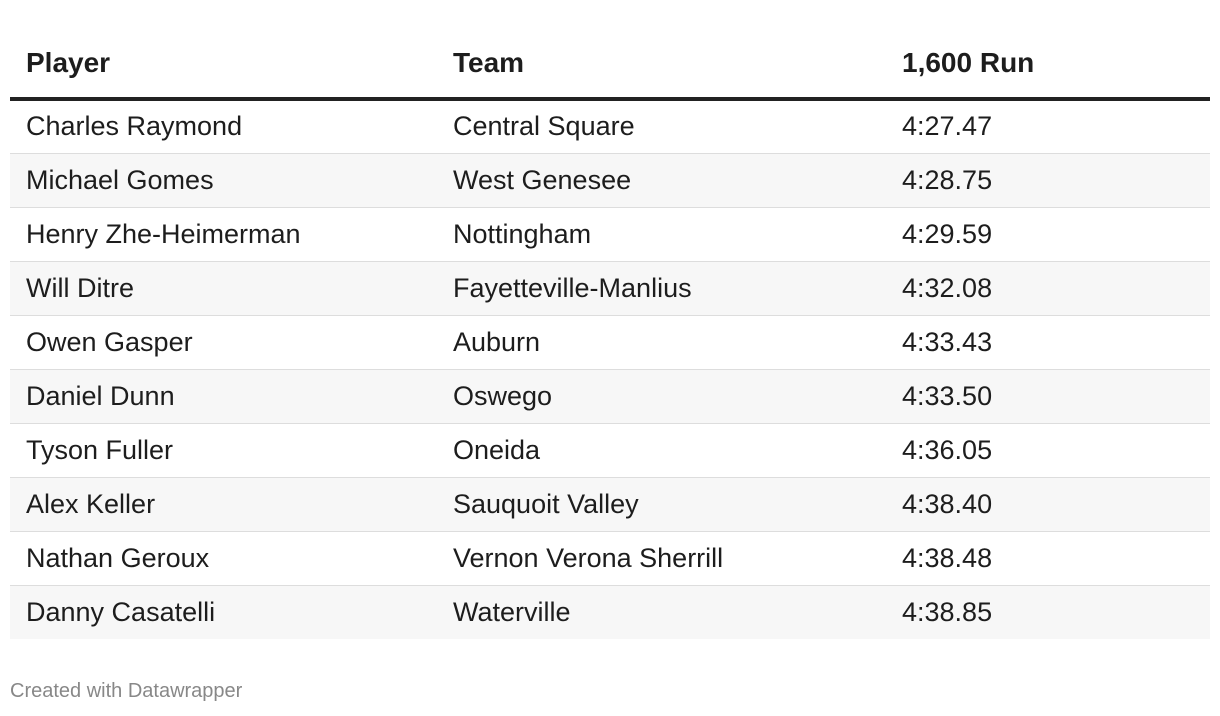 This screenshot has height=716, width=1220. I want to click on table-cell: 4:32.08, so click(1048, 288).